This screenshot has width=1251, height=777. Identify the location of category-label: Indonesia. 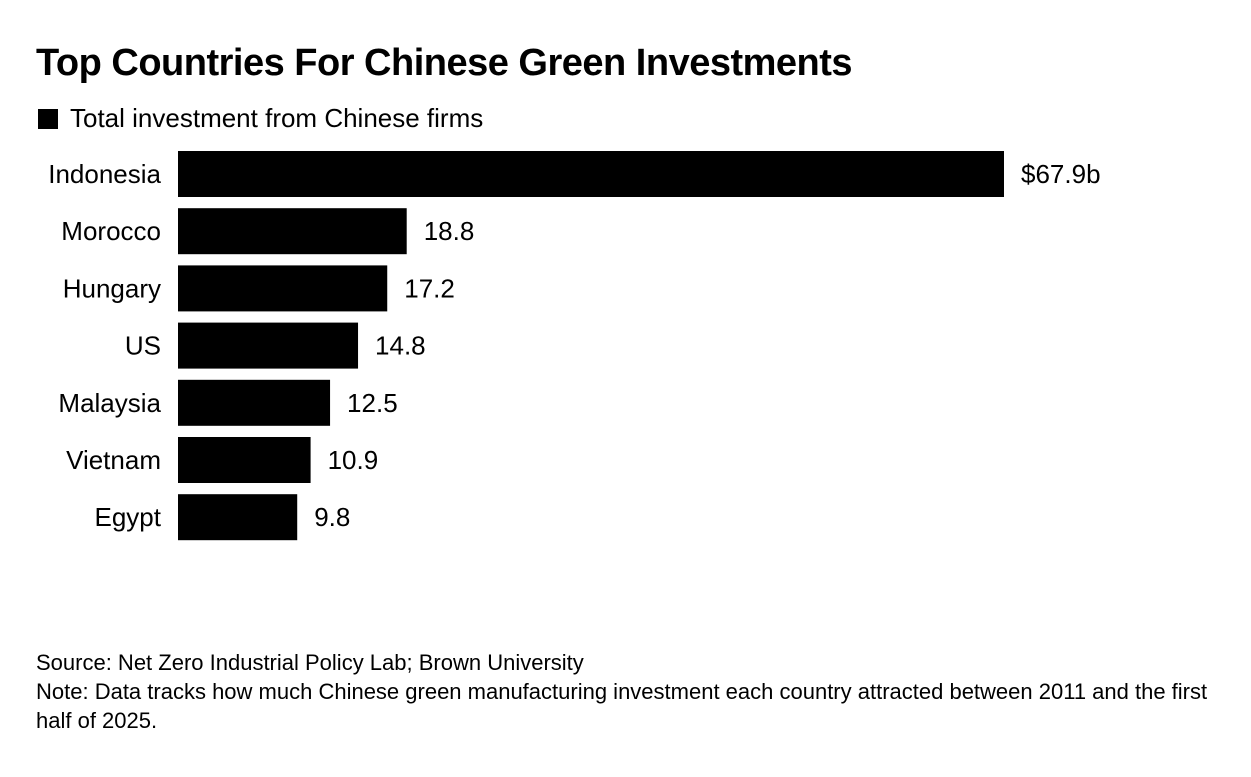
(104, 174).